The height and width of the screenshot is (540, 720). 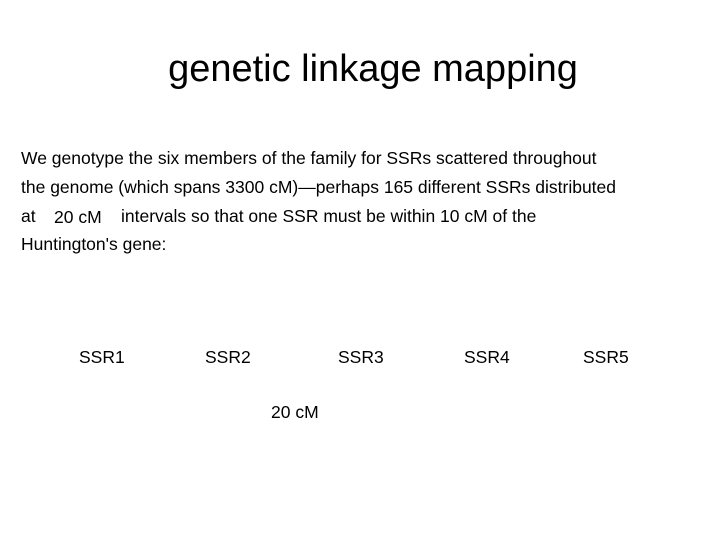 What do you see at coordinates (606, 357) in the screenshot?
I see `ssr-marker-label: SSR5` at bounding box center [606, 357].